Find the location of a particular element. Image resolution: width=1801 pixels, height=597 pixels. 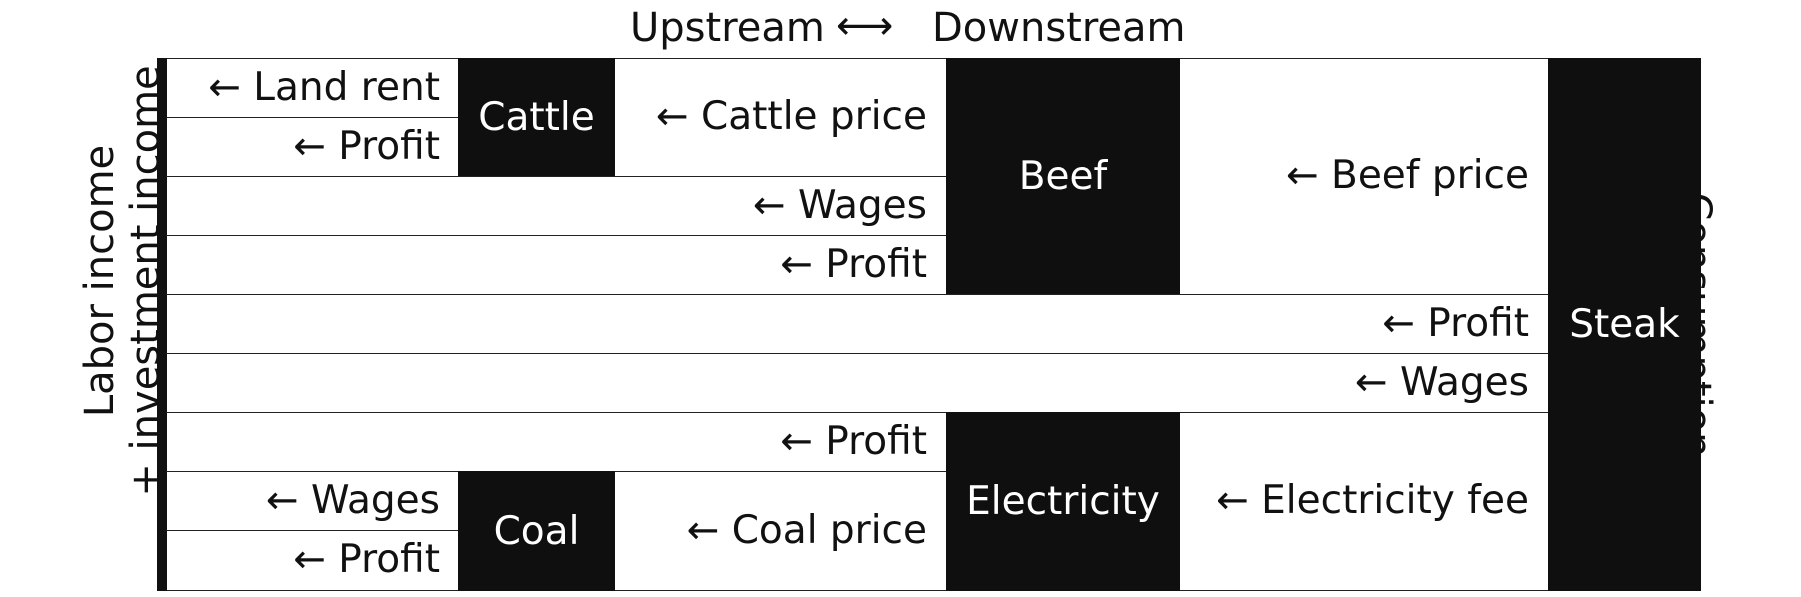

flow-land-rent: ← Land rent is located at coordinates (324, 87).